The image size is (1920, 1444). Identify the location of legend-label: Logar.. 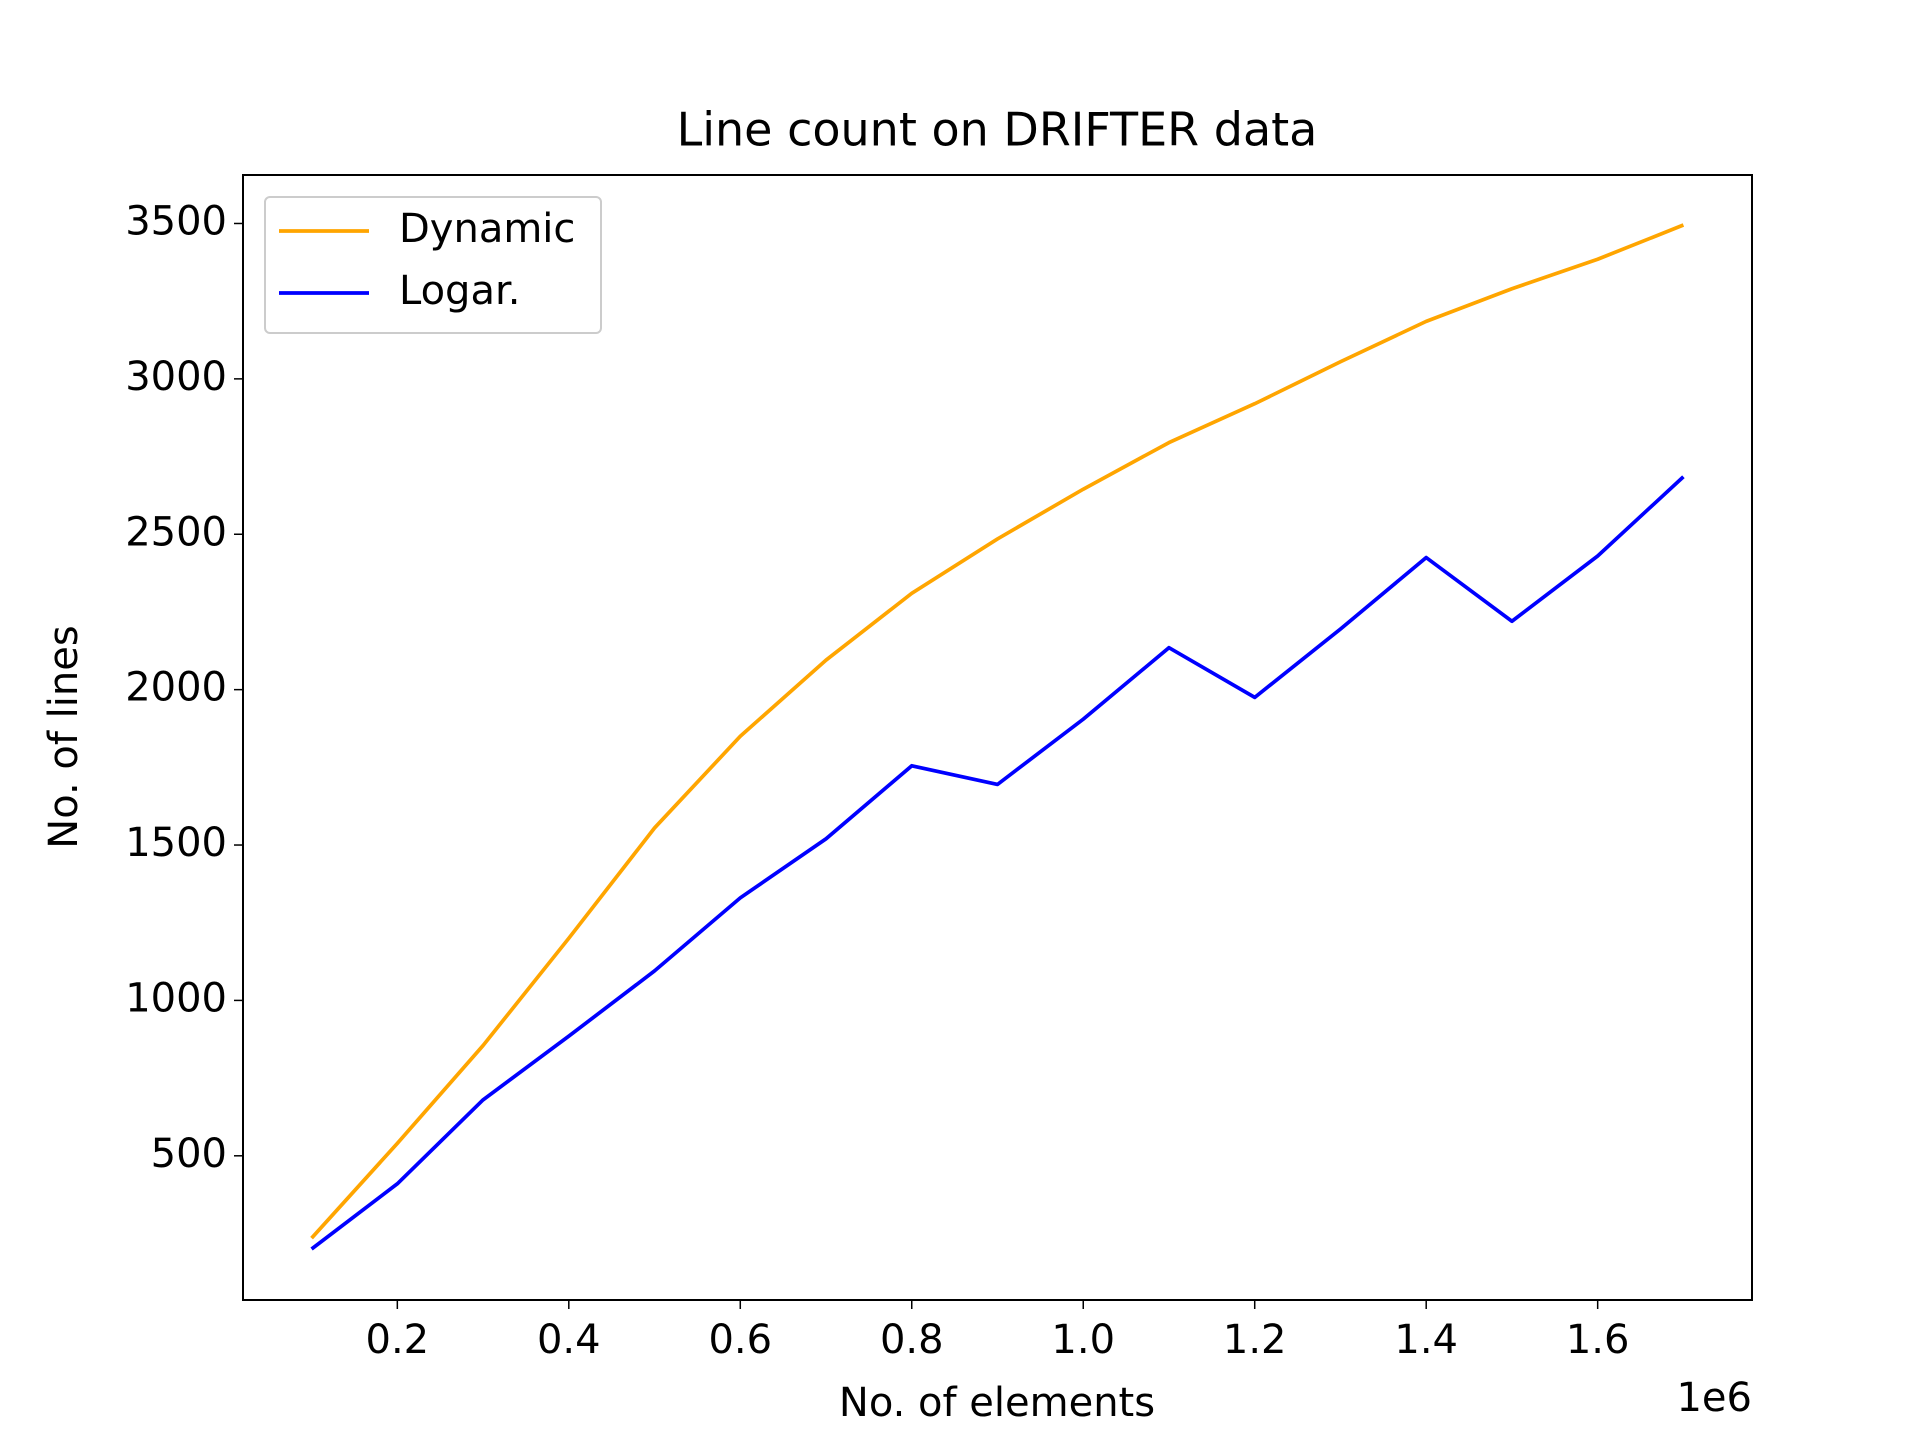
(459, 291).